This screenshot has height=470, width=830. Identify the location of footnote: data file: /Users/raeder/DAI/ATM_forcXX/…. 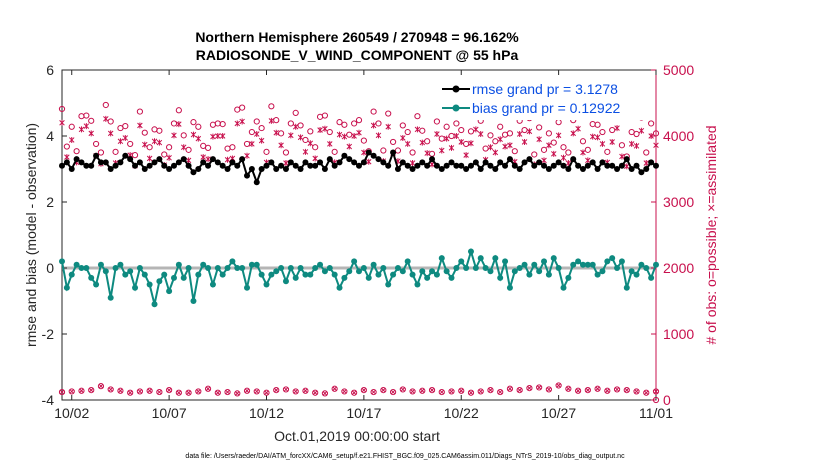
(405, 456).